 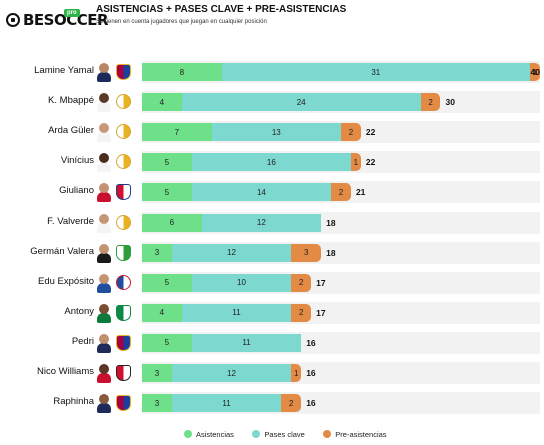 What do you see at coordinates (361, 434) in the screenshot?
I see `legend-label: Pre-asistencias` at bounding box center [361, 434].